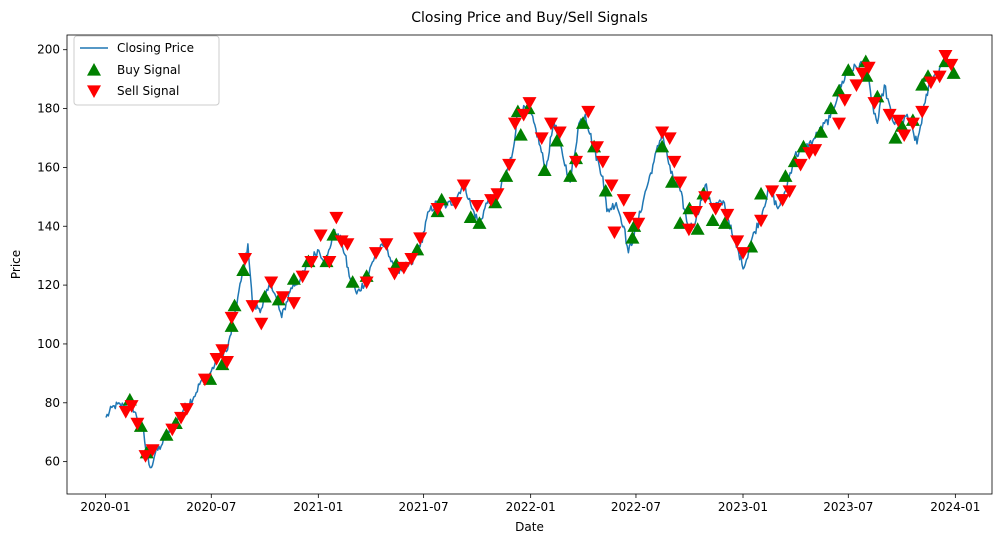 This screenshot has height=545, width=1005. What do you see at coordinates (94, 69) in the screenshot?
I see `legend-buy-swatch` at bounding box center [94, 69].